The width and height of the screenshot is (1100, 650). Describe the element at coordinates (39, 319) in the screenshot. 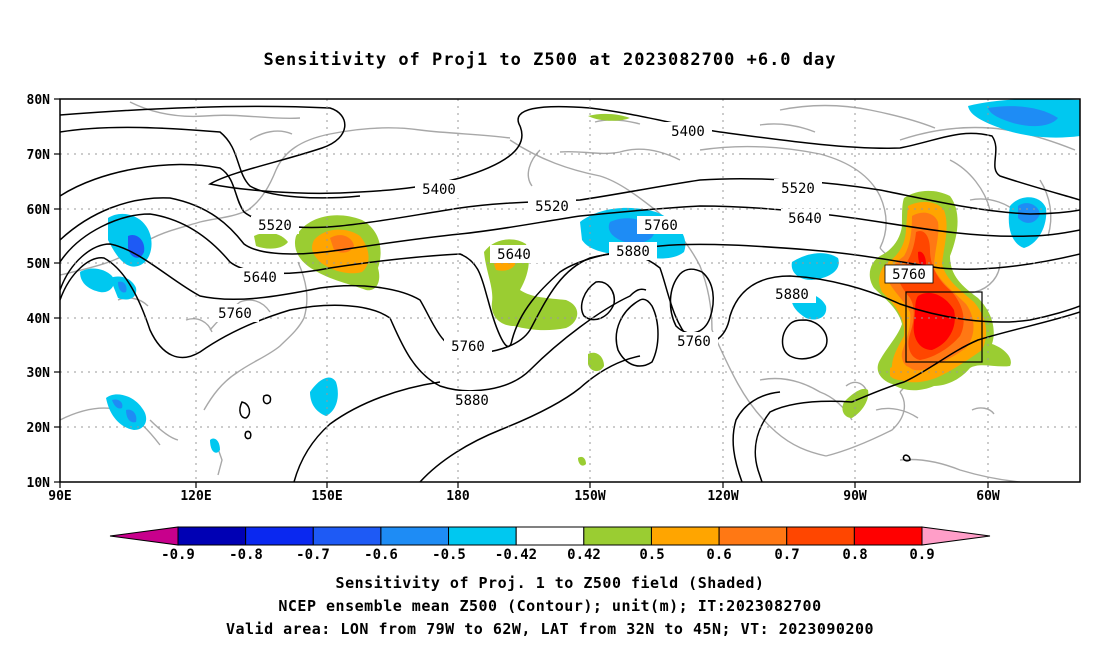

I see `lat-tick-label: 40N` at that location.